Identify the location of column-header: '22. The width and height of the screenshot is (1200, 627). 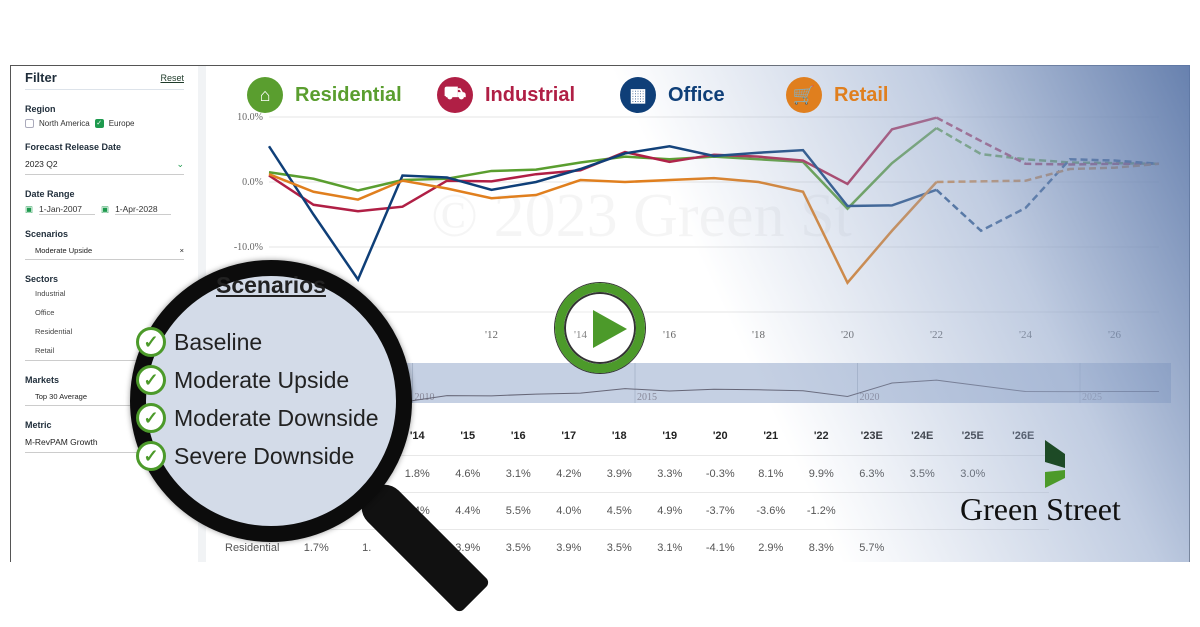
(821, 437).